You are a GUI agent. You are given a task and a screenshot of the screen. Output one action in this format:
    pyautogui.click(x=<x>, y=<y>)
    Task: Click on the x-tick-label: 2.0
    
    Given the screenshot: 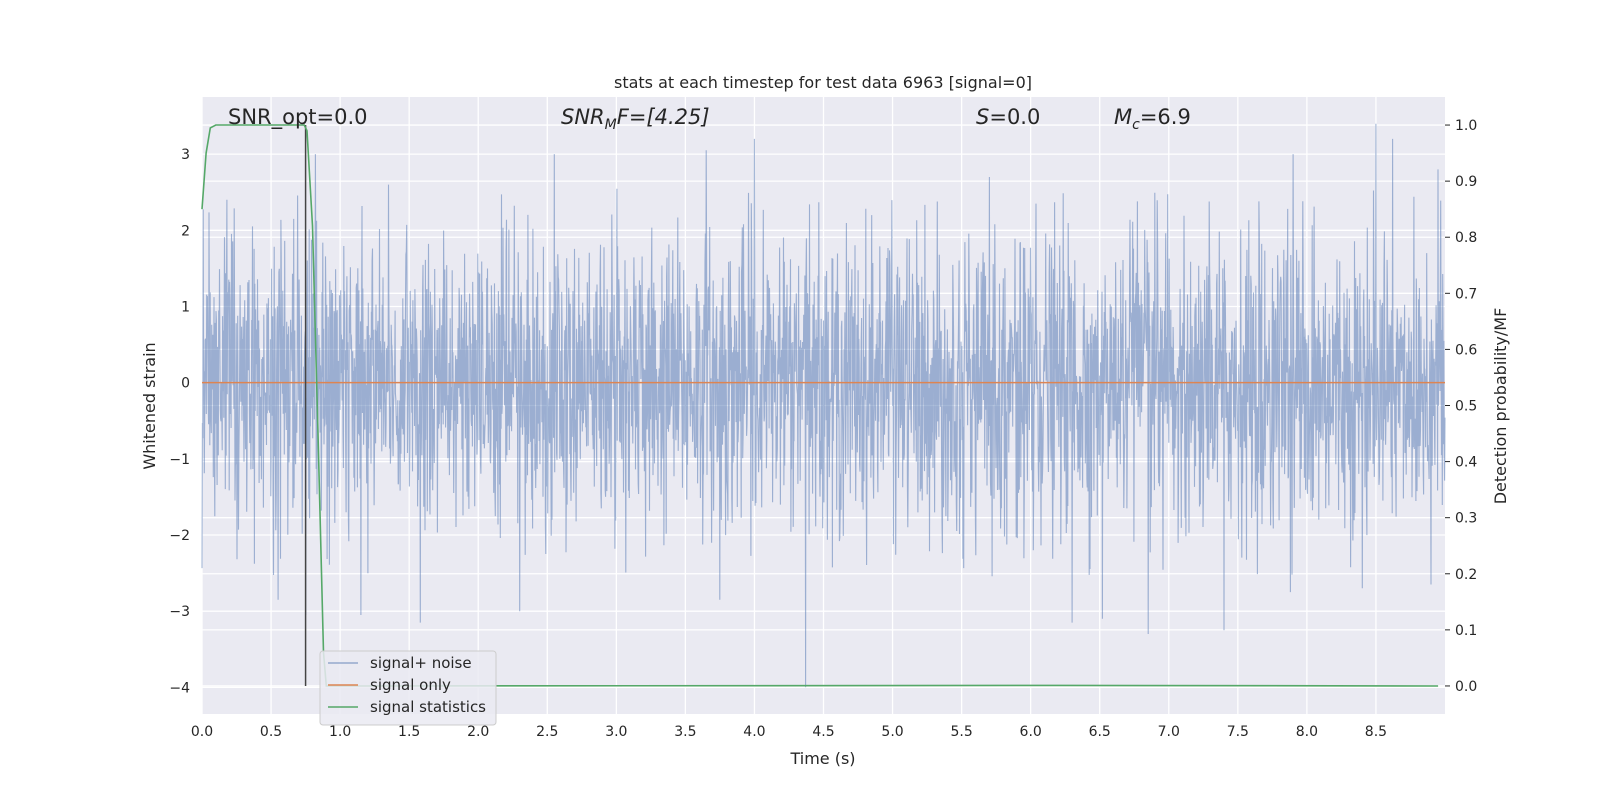 What is the action you would take?
    pyautogui.click(x=478, y=732)
    